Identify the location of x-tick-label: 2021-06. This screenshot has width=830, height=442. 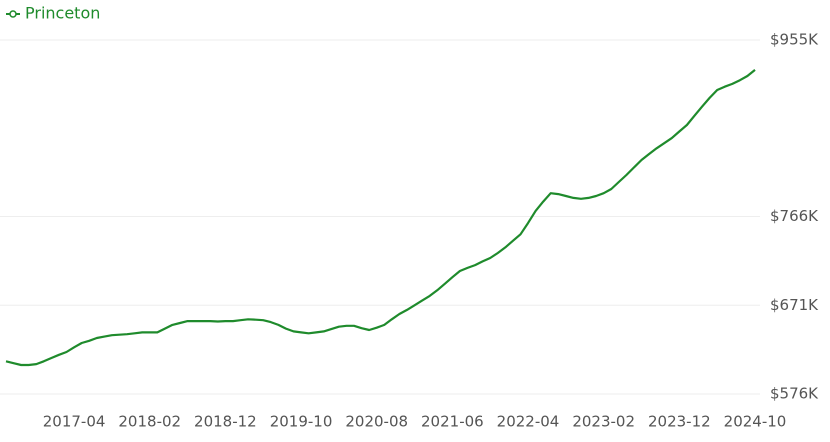
(452, 422).